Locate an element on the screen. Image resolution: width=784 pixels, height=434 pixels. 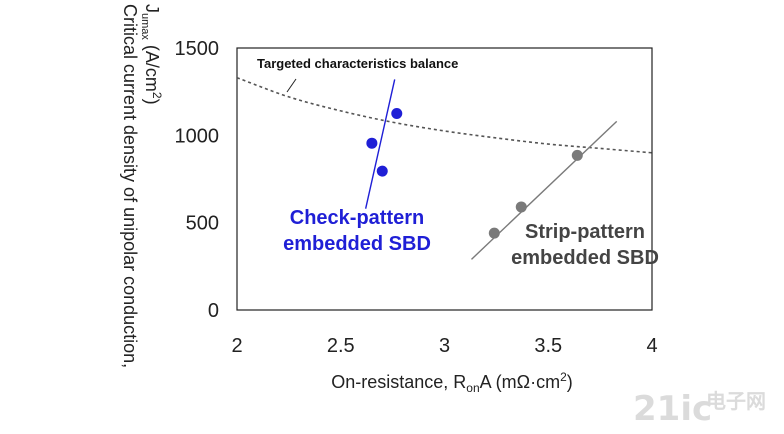
x-axis-label: On-resistance, RonA (mΩ·cm2) is located at coordinates (452, 382).